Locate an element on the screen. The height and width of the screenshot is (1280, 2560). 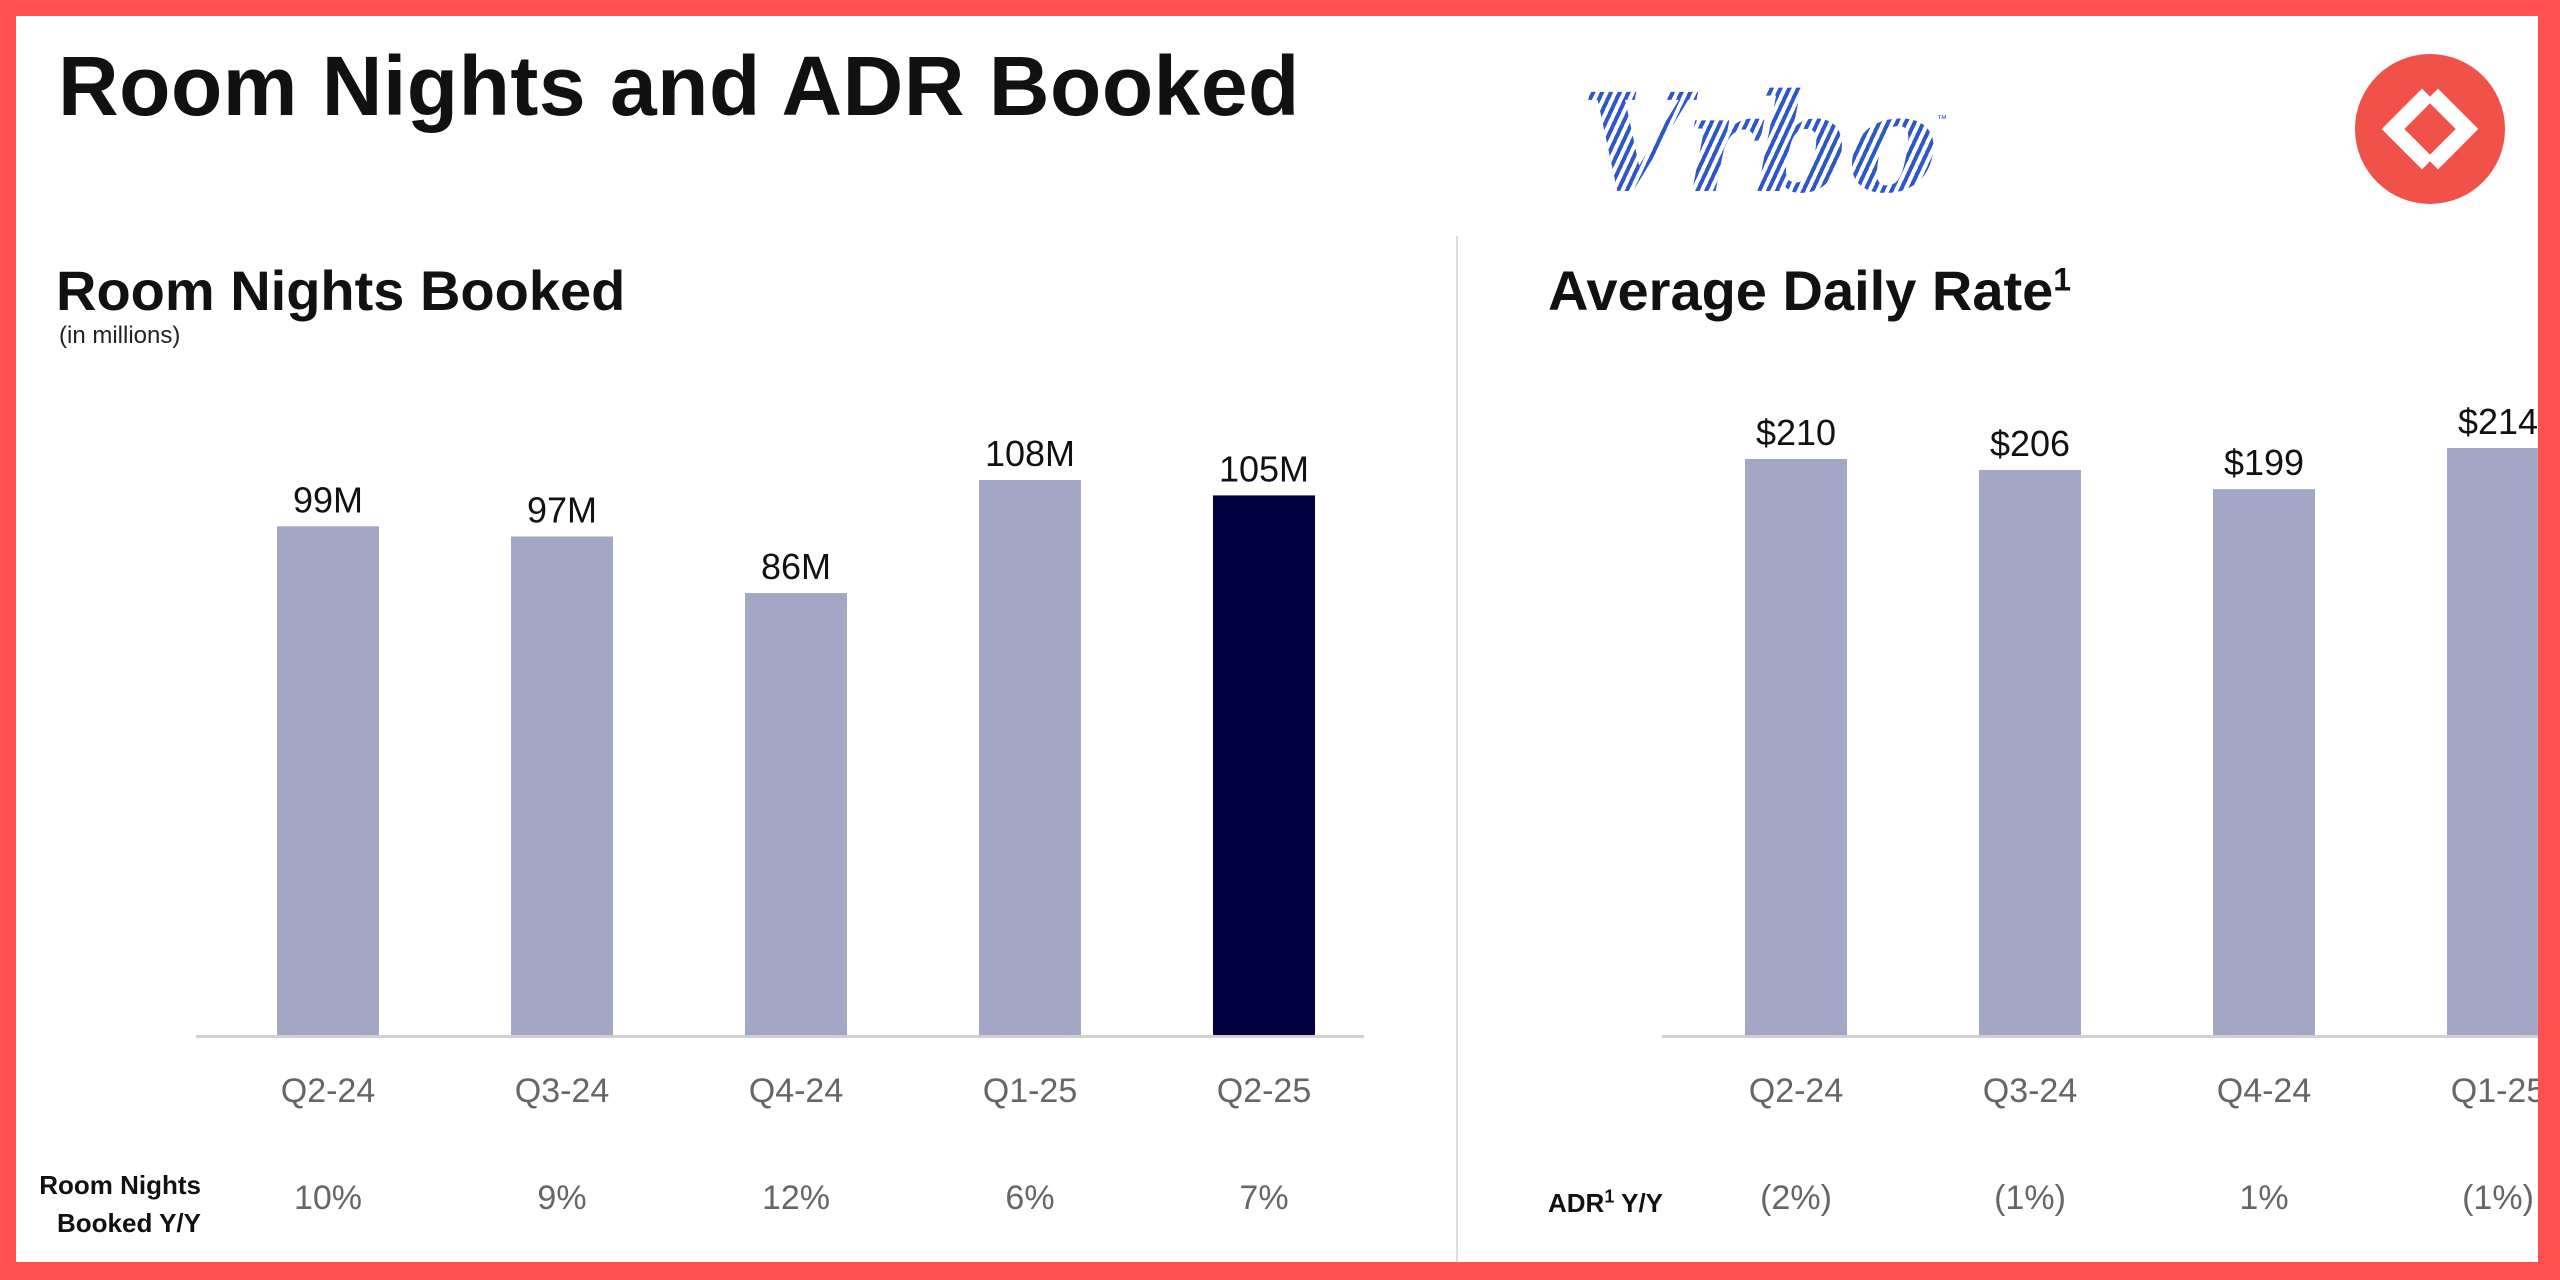
adr-tick-label: Q3-24 is located at coordinates (2030, 1091).